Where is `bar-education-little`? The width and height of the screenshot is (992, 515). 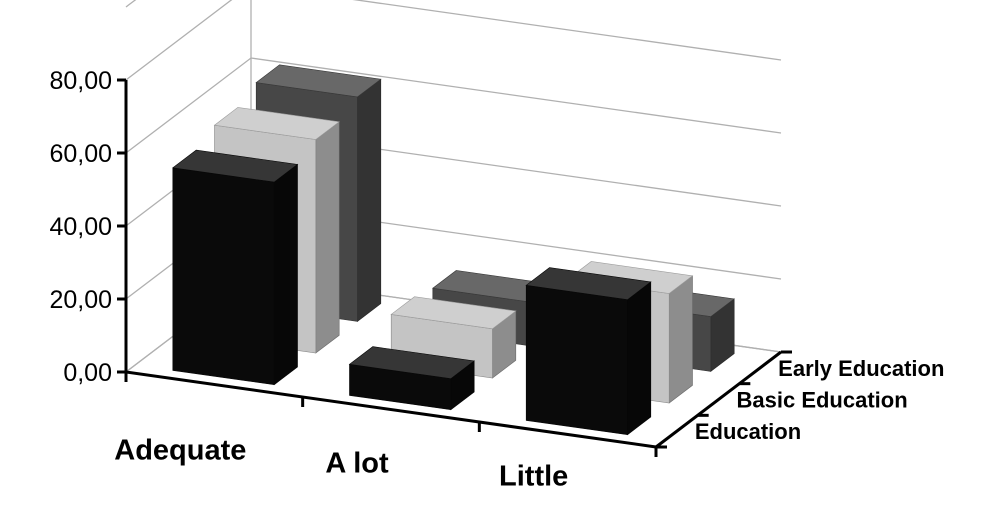 bar-education-little is located at coordinates (588, 351).